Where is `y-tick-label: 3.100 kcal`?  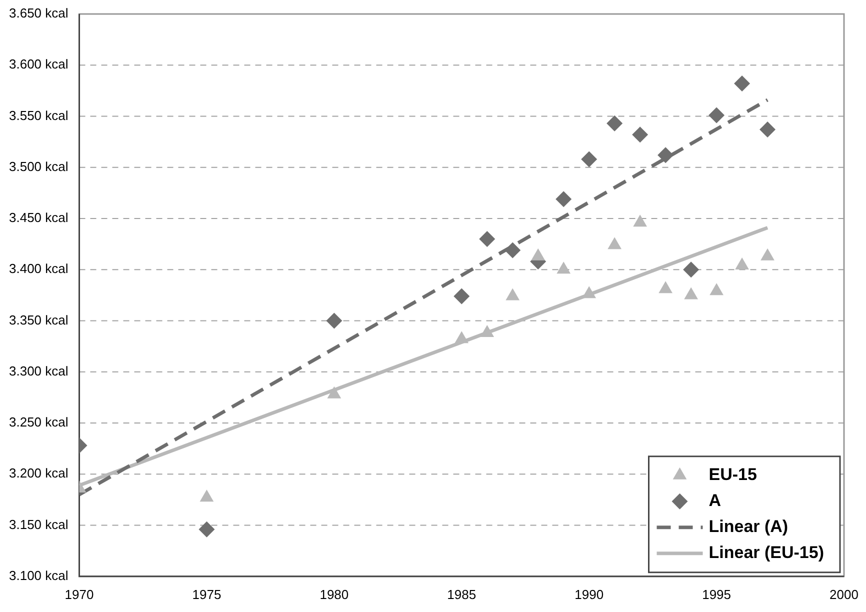 y-tick-label: 3.100 kcal is located at coordinates (38, 575).